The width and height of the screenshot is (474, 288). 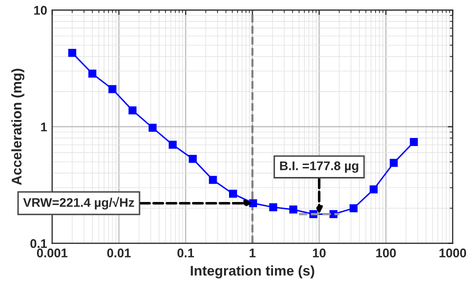 What do you see at coordinates (78, 203) in the screenshot?
I see `annotation: VRW=221.4 µg/√Hz` at bounding box center [78, 203].